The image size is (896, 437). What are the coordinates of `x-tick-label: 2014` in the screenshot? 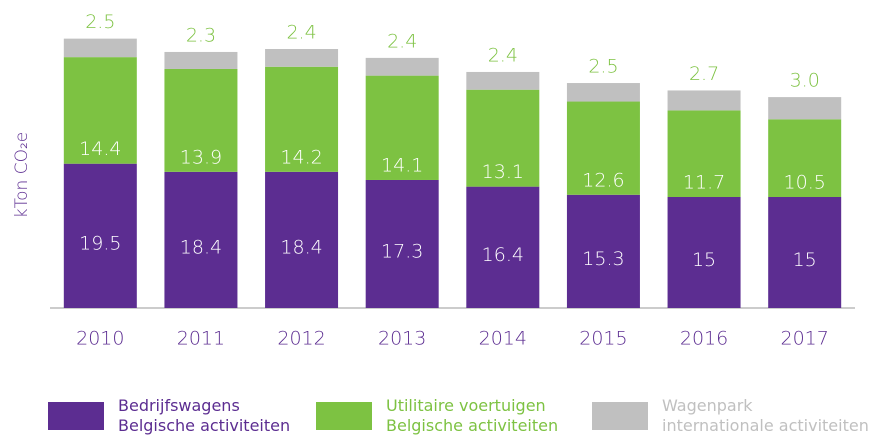 It's located at (503, 339).